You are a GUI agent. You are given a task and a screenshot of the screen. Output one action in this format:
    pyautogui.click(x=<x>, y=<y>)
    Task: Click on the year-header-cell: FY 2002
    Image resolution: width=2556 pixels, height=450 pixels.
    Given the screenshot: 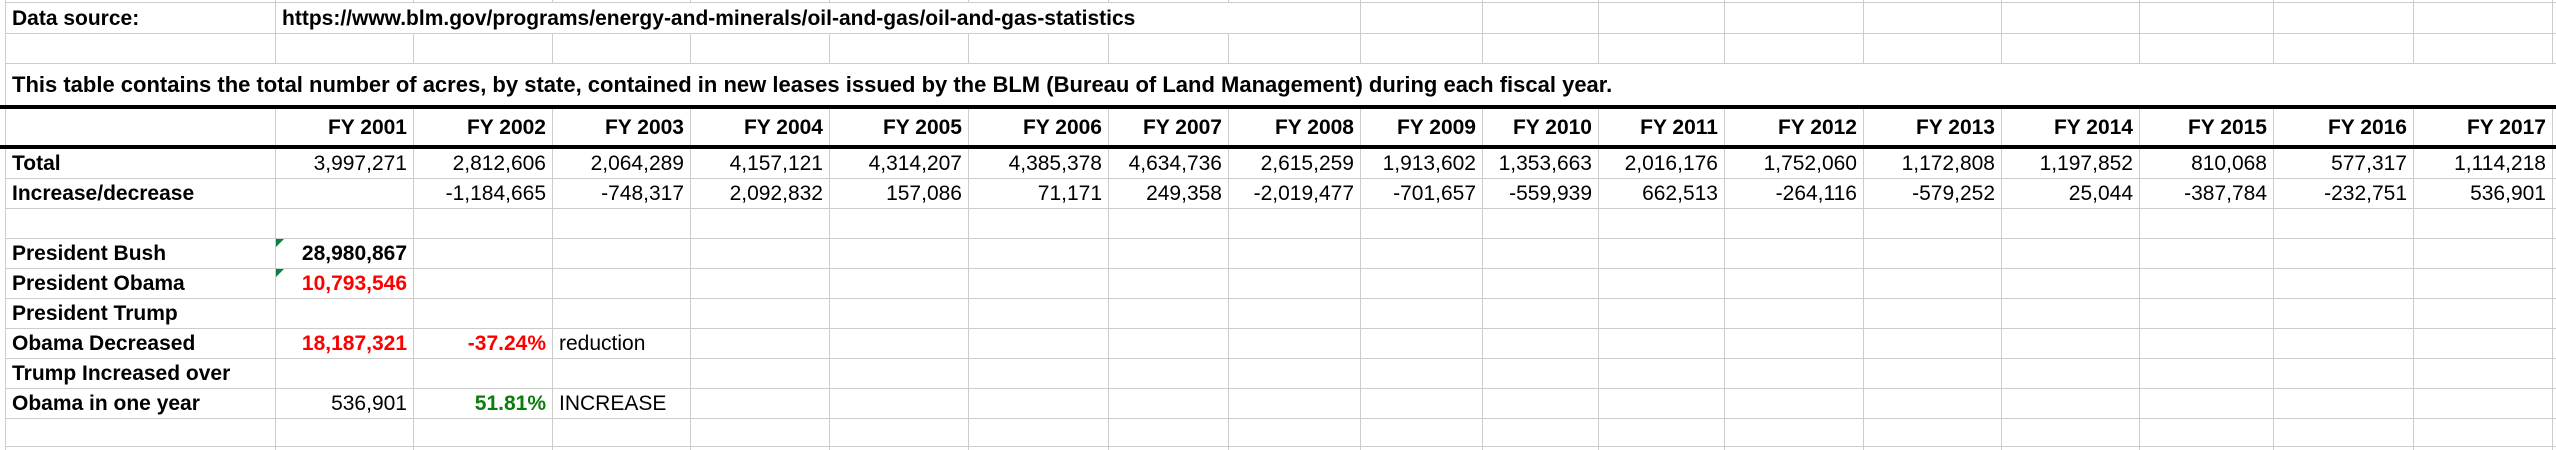 What is the action you would take?
    pyautogui.click(x=483, y=129)
    